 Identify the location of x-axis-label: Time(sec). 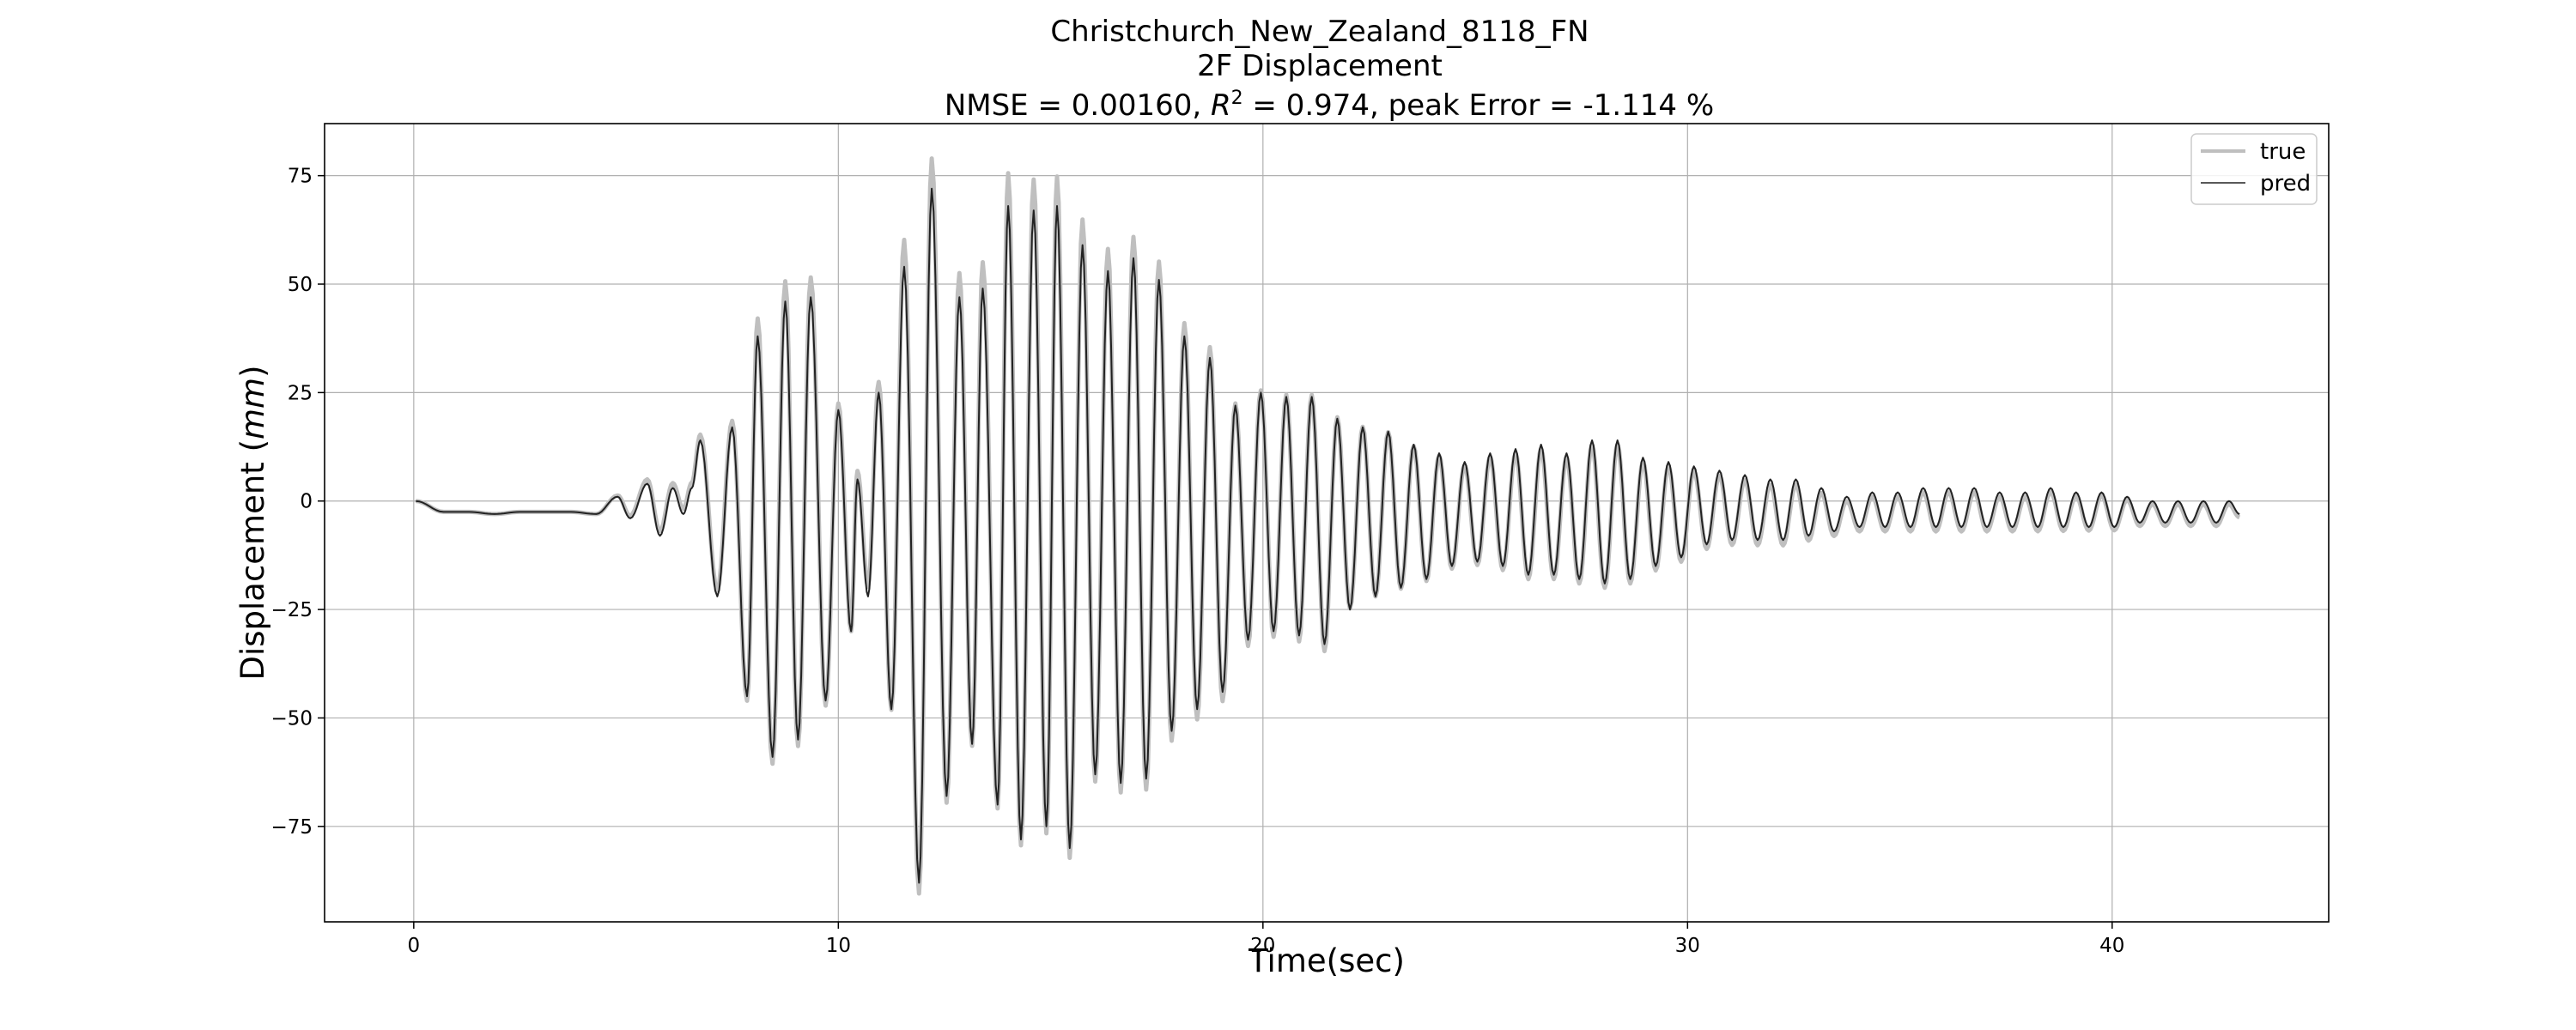
(1327, 960).